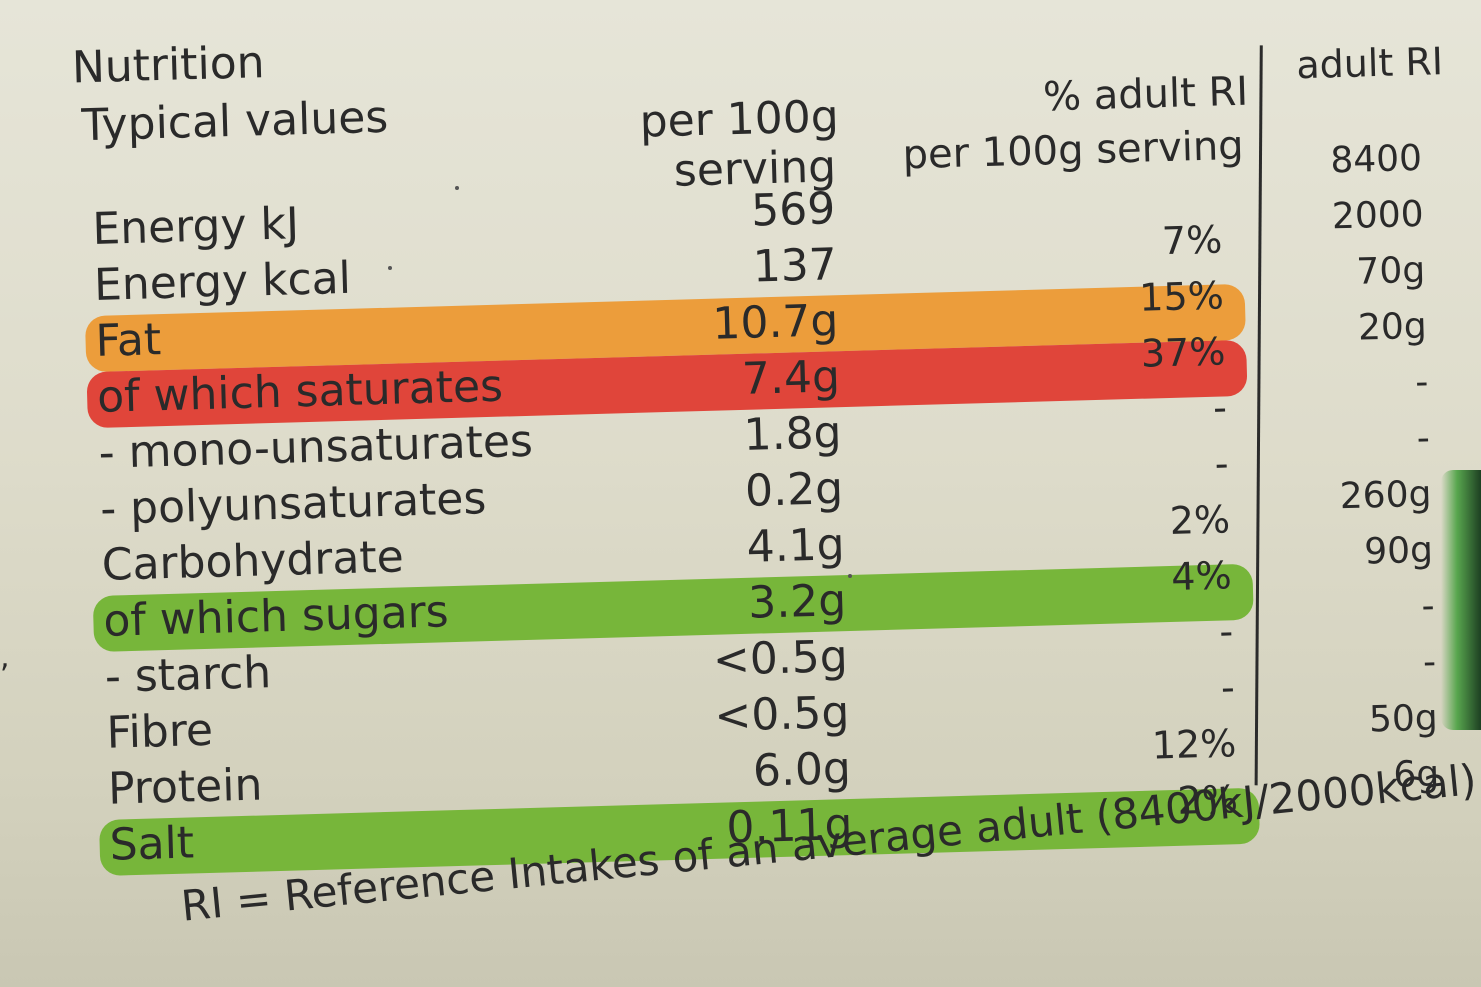 This screenshot has height=987, width=1481. Describe the element at coordinates (316, 447) in the screenshot. I see `nutrient-label: - mono-unsaturates` at that location.